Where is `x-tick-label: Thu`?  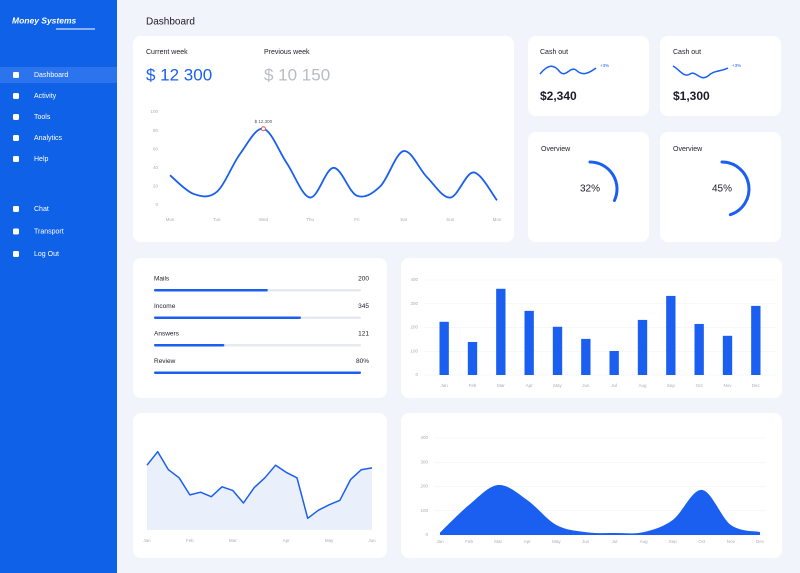
x-tick-label: Thu is located at coordinates (310, 219).